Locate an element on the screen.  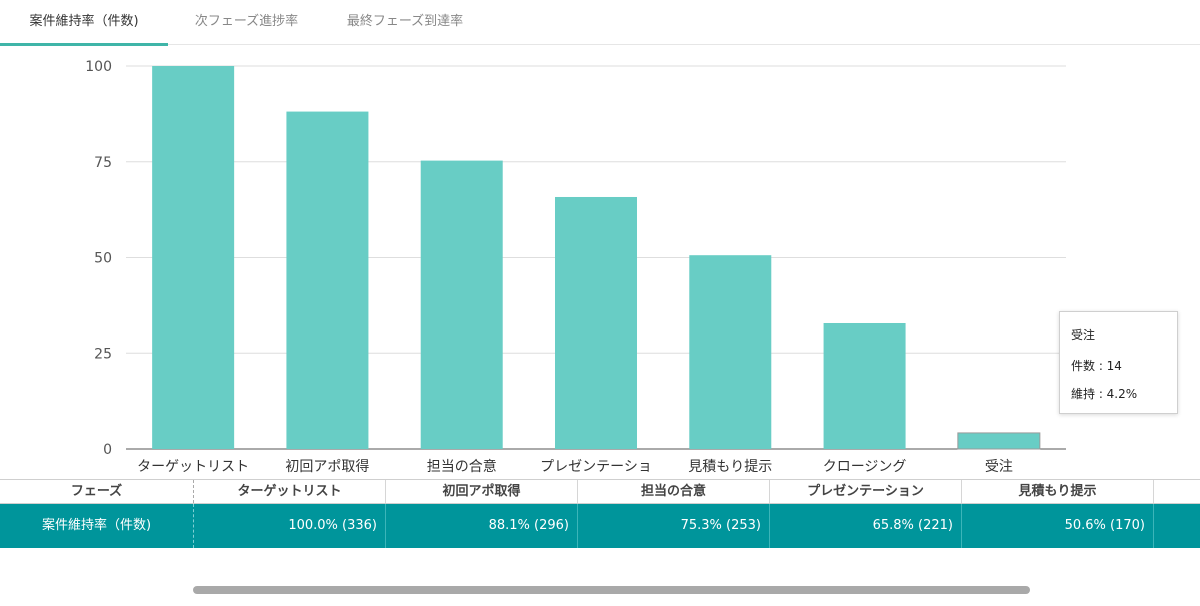
tab-next-phase-progress: 次フェーズ進捗率 is located at coordinates (246, 21).